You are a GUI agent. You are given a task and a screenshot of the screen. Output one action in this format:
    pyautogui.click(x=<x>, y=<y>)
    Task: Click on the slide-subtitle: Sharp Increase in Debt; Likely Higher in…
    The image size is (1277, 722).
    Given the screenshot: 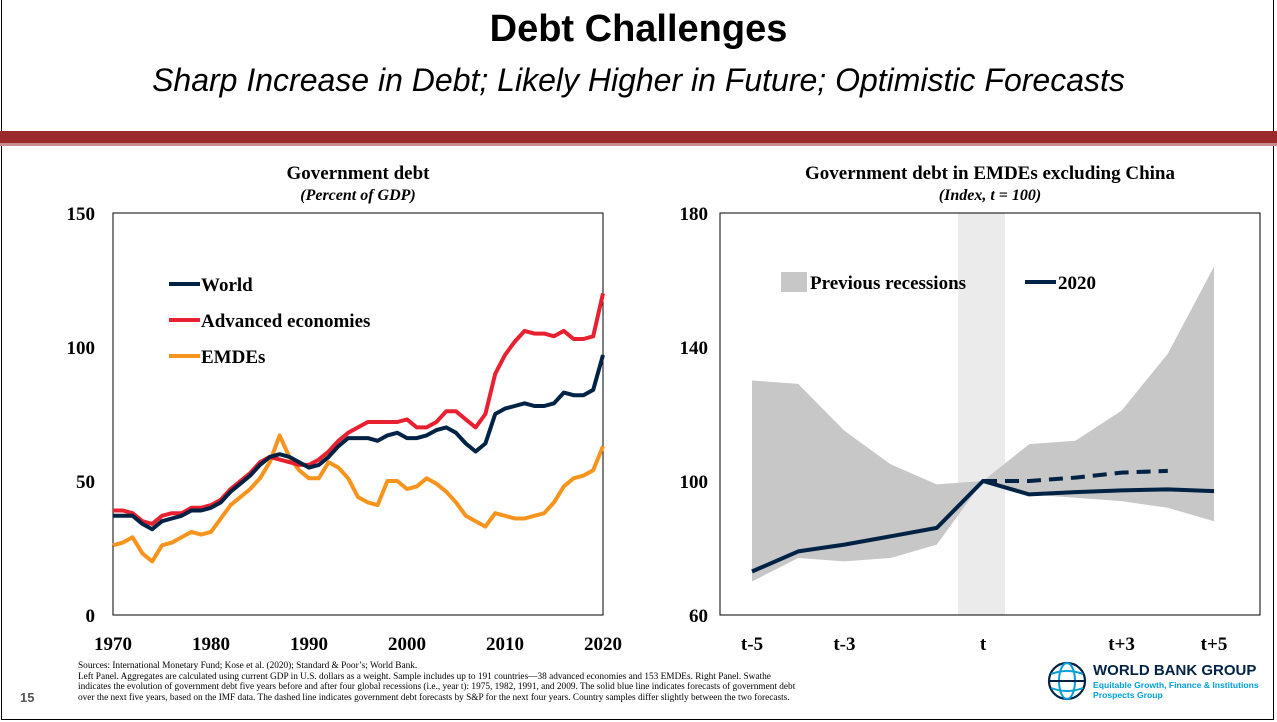 What is the action you would take?
    pyautogui.click(x=638, y=80)
    